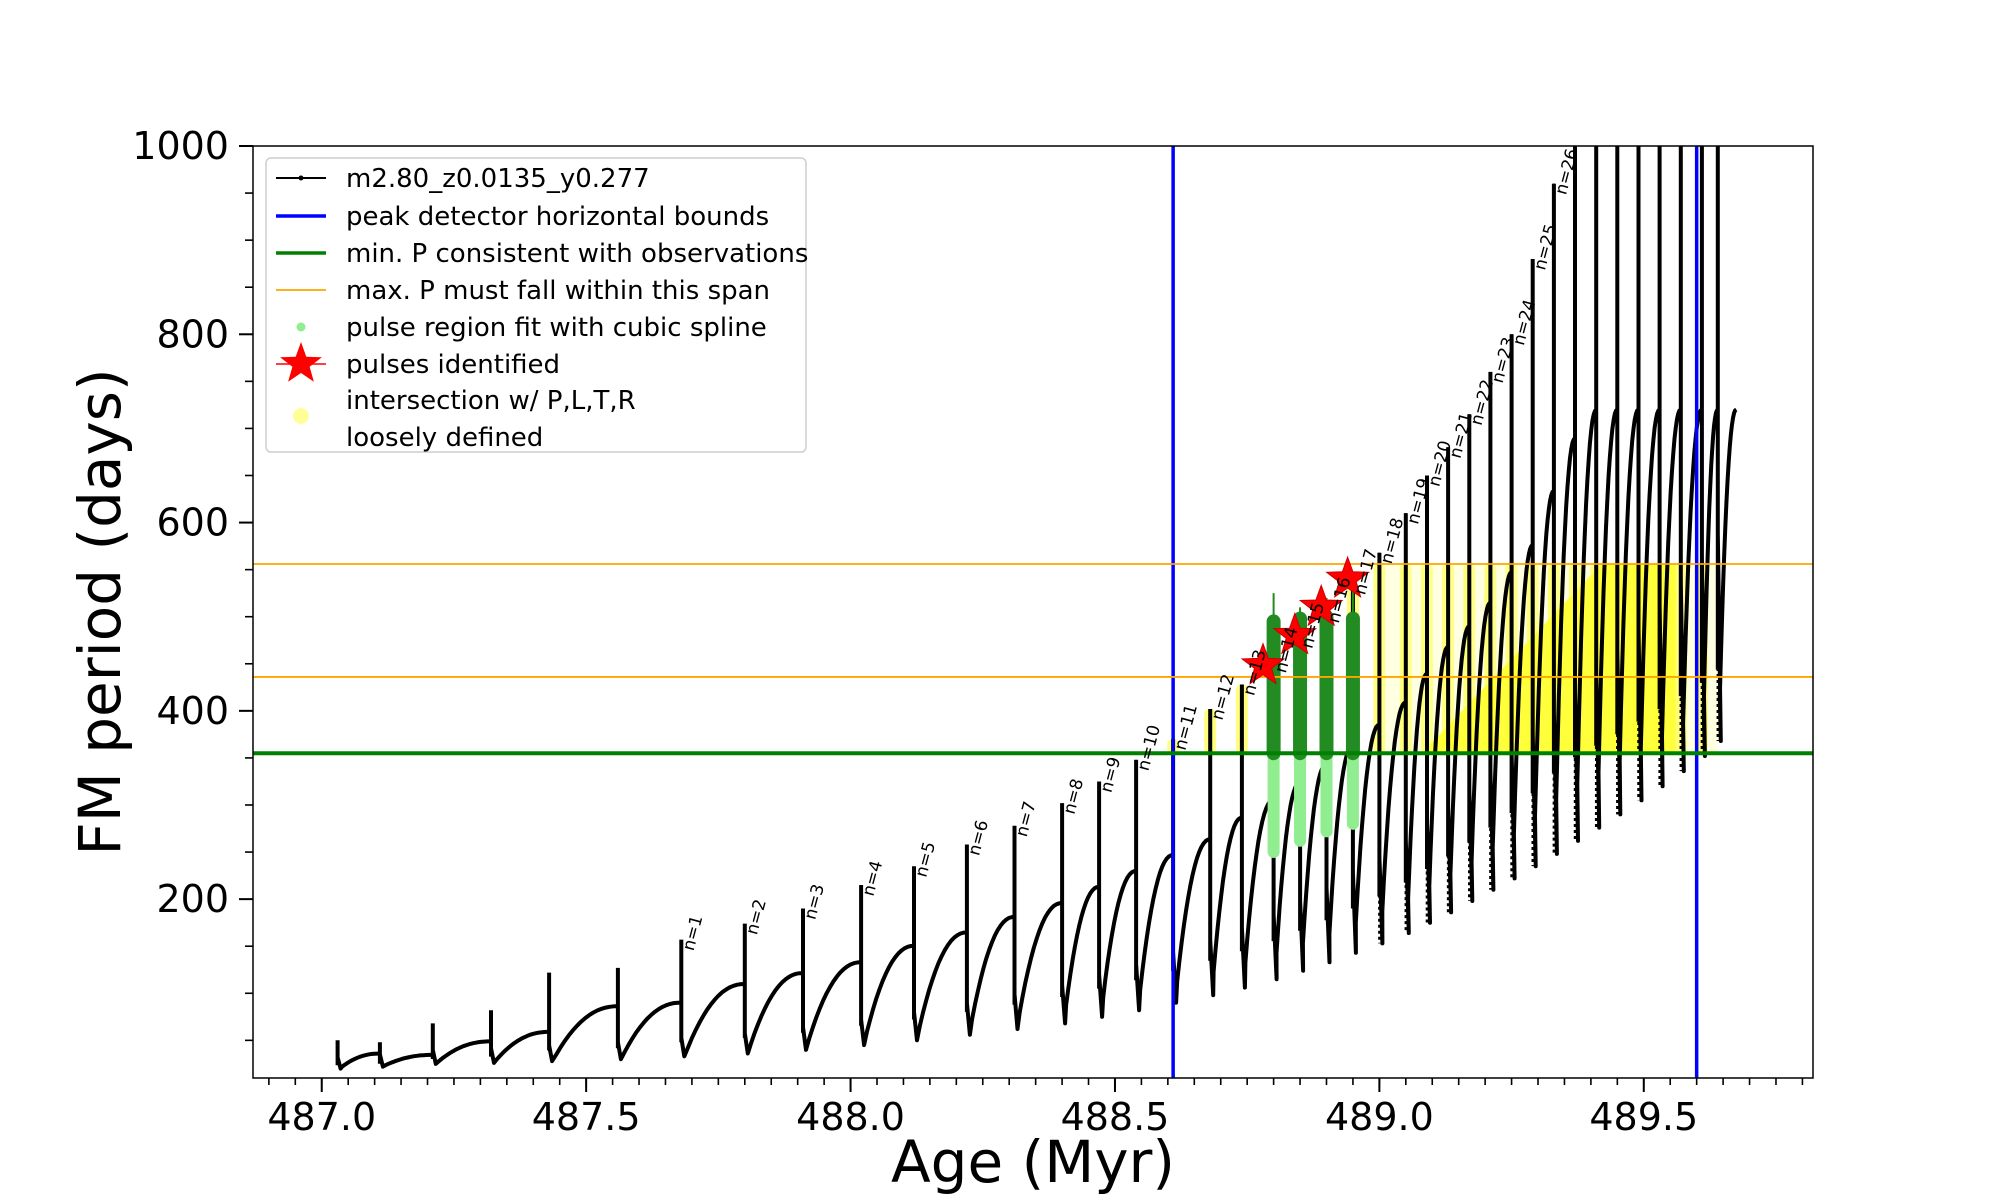  Describe the element at coordinates (556, 328) in the screenshot. I see `legend-label: pulse region fit with cubic spline` at that location.